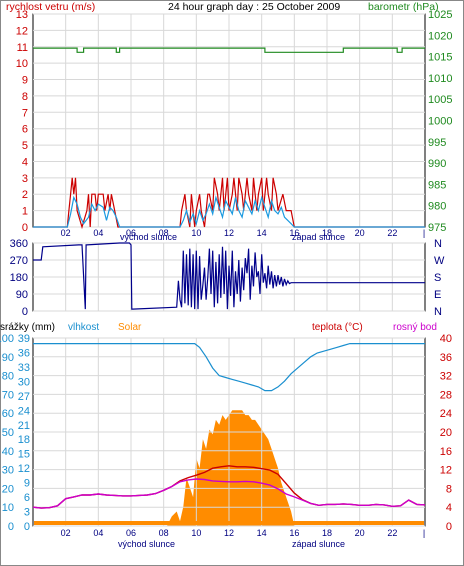 The width and height of the screenshot is (464, 566). What do you see at coordinates (446, 414) in the screenshot?
I see `temperature-tick-label: 24` at bounding box center [446, 414].